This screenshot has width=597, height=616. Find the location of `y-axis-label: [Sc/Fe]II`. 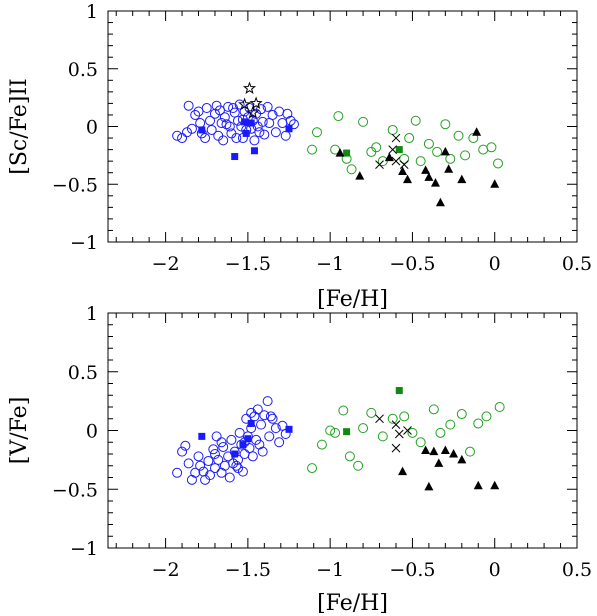

y-axis-label: [Sc/Fe]II is located at coordinates (19, 126).